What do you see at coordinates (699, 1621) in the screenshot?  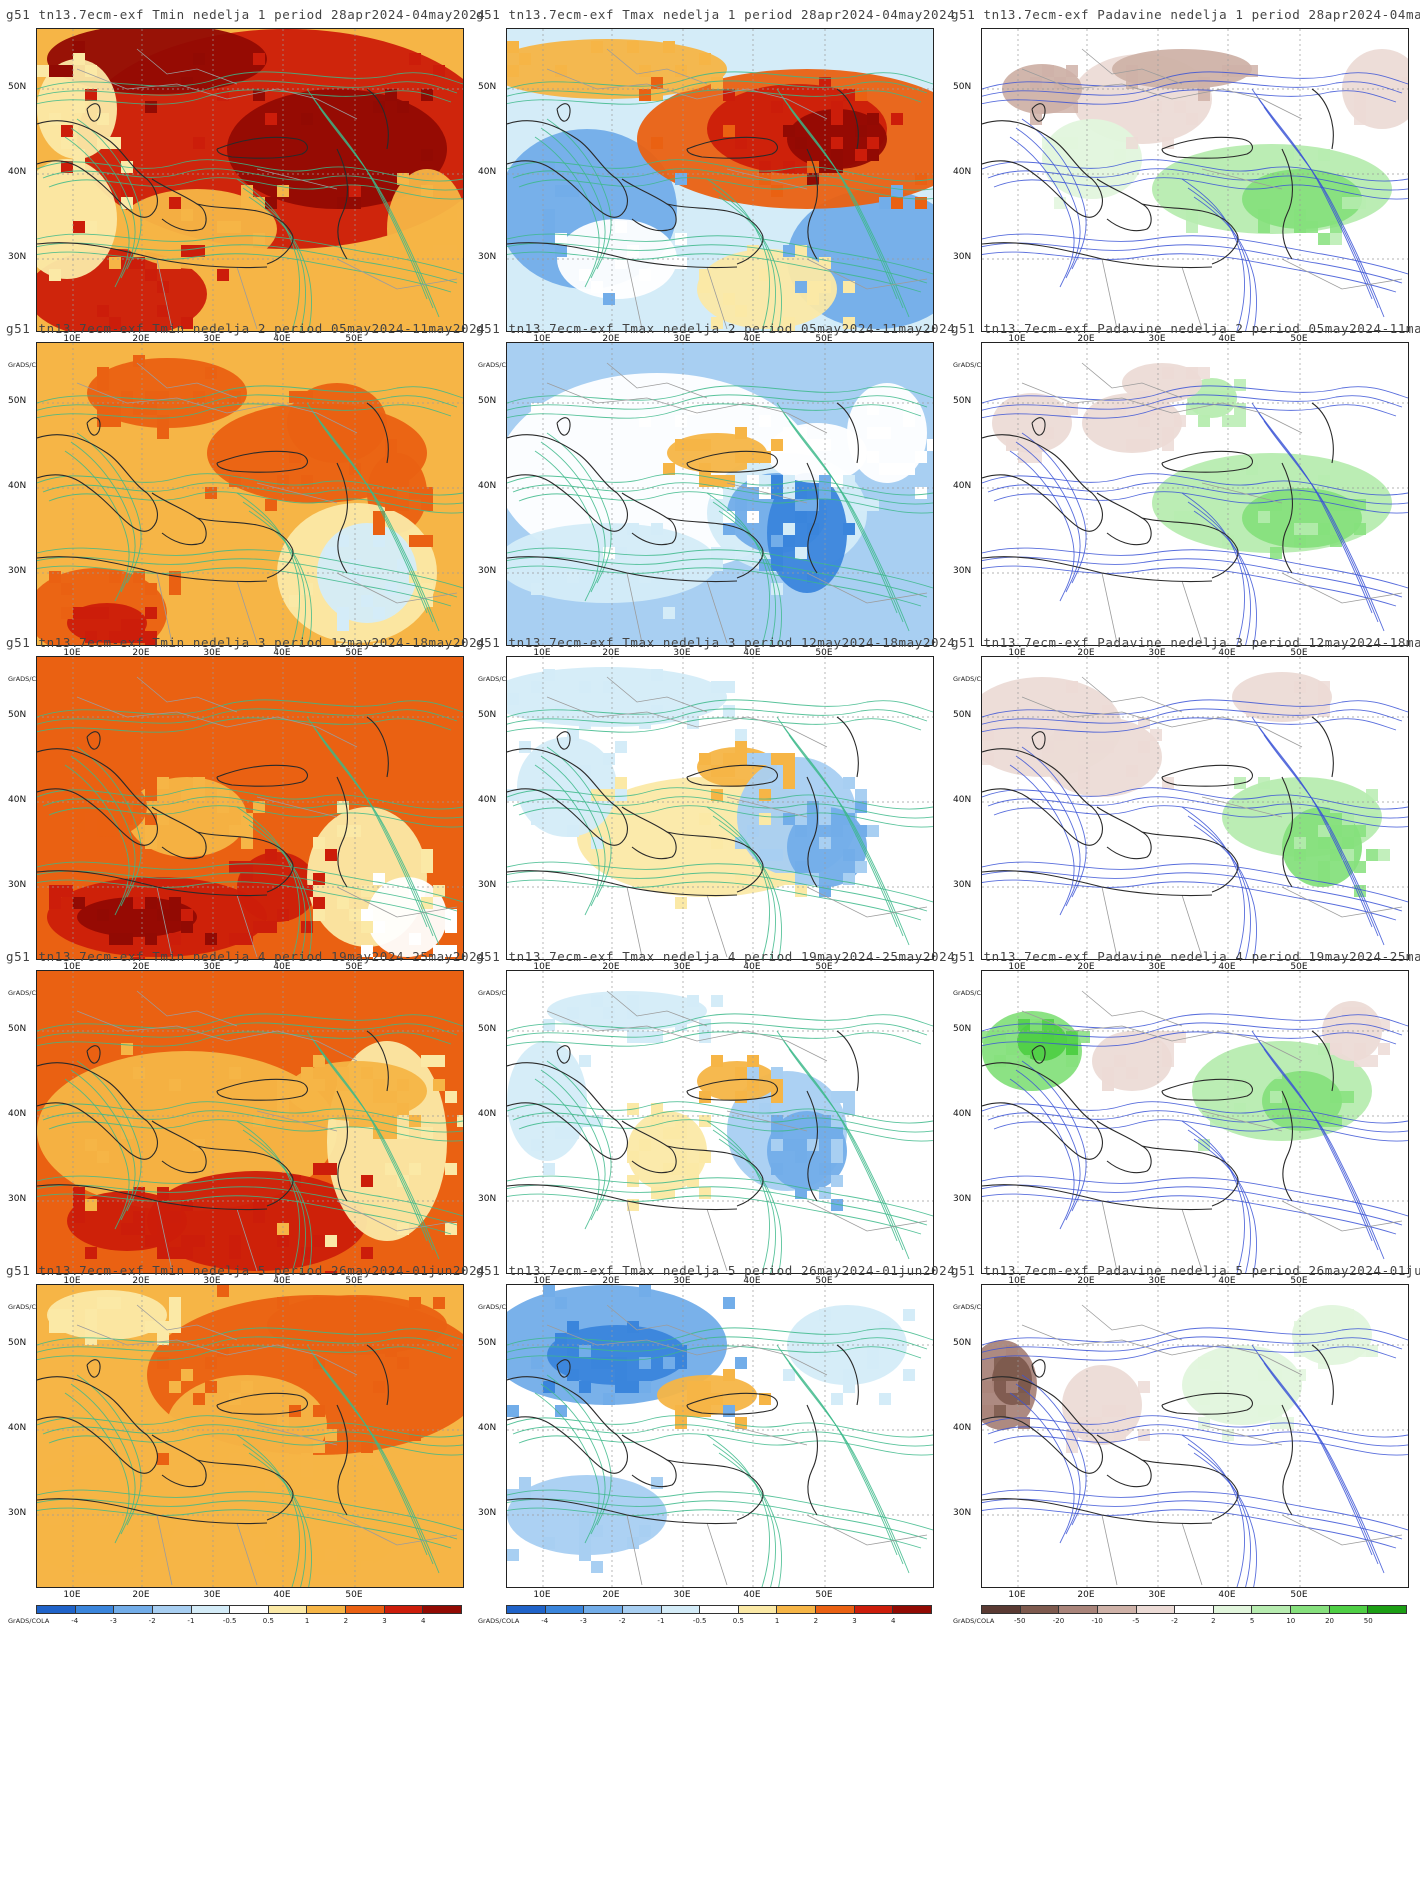 I see `colorbar-tick: -0.5` at bounding box center [699, 1621].